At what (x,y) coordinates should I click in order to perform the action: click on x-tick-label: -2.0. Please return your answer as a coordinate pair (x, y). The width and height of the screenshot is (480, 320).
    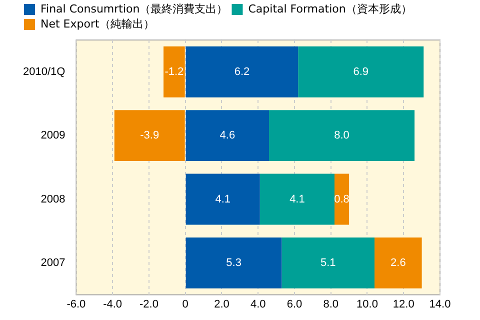
    Looking at the image, I should click on (148, 304).